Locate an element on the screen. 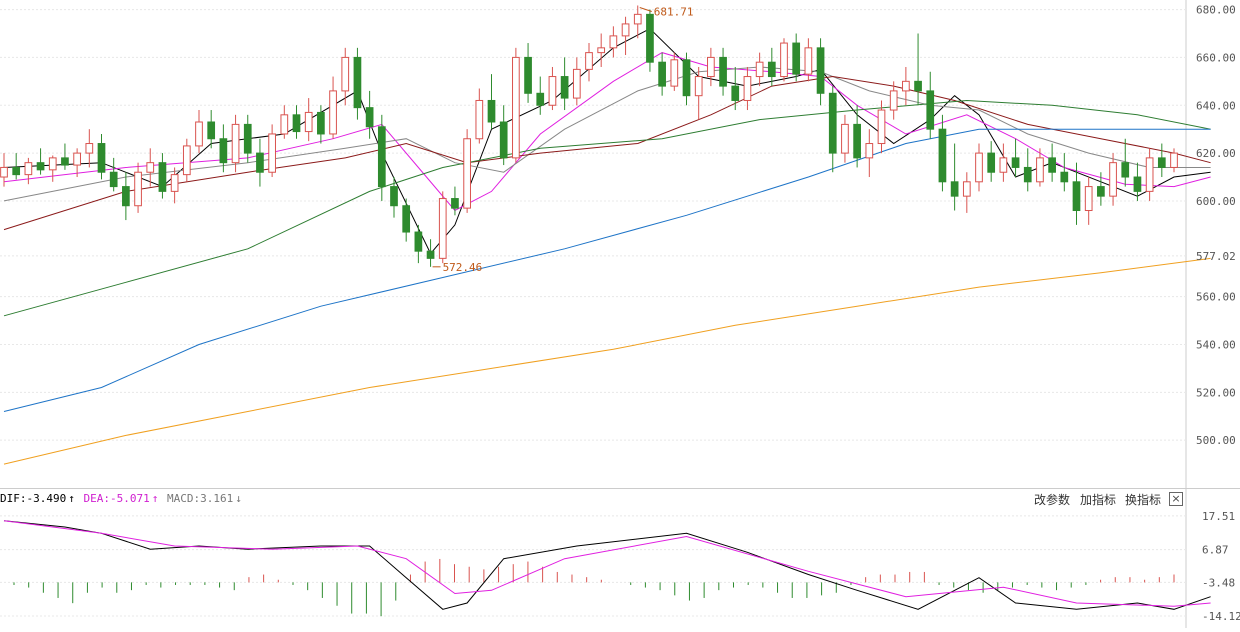 The height and width of the screenshot is (632, 1240). macd-down-arrow-icon: ↓ is located at coordinates (238, 498).